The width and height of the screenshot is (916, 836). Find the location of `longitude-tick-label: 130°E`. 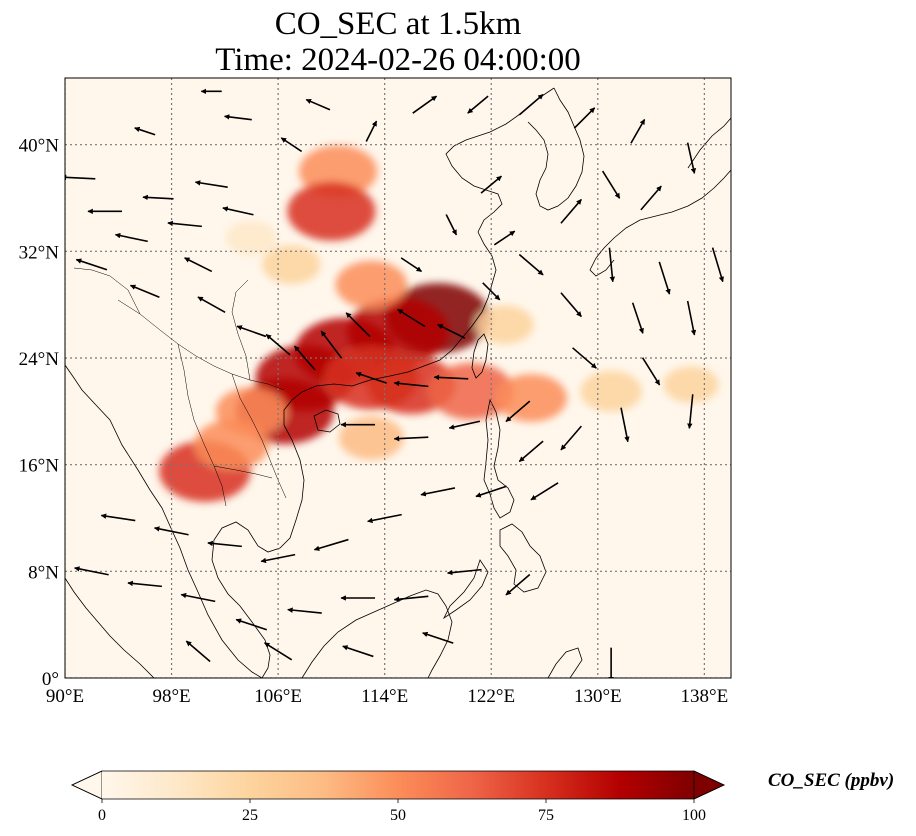

longitude-tick-label: 130°E is located at coordinates (598, 696).